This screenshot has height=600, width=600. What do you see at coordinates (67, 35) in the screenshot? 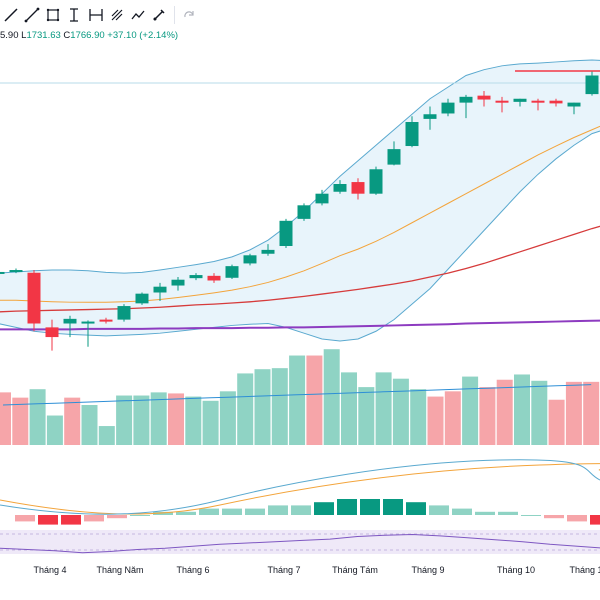
I see `close-label: C` at bounding box center [67, 35].